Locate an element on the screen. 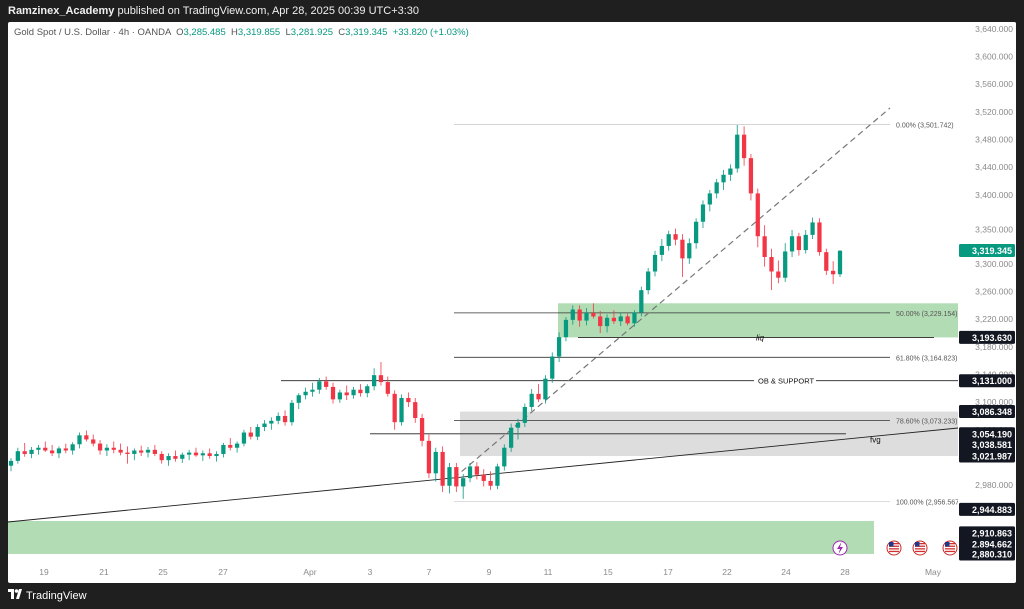  event-icons is located at coordinates (895, 548).